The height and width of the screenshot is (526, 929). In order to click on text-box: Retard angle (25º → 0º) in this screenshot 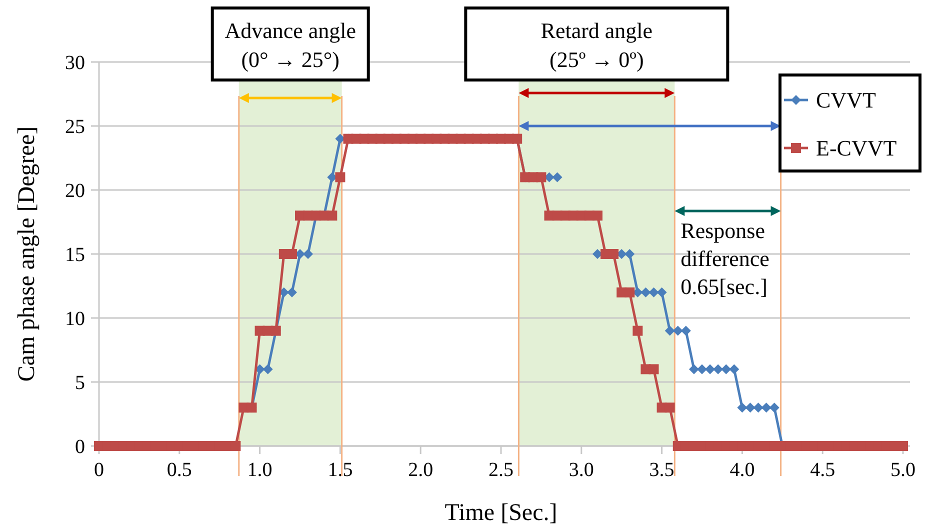, I will do `click(597, 44)`.